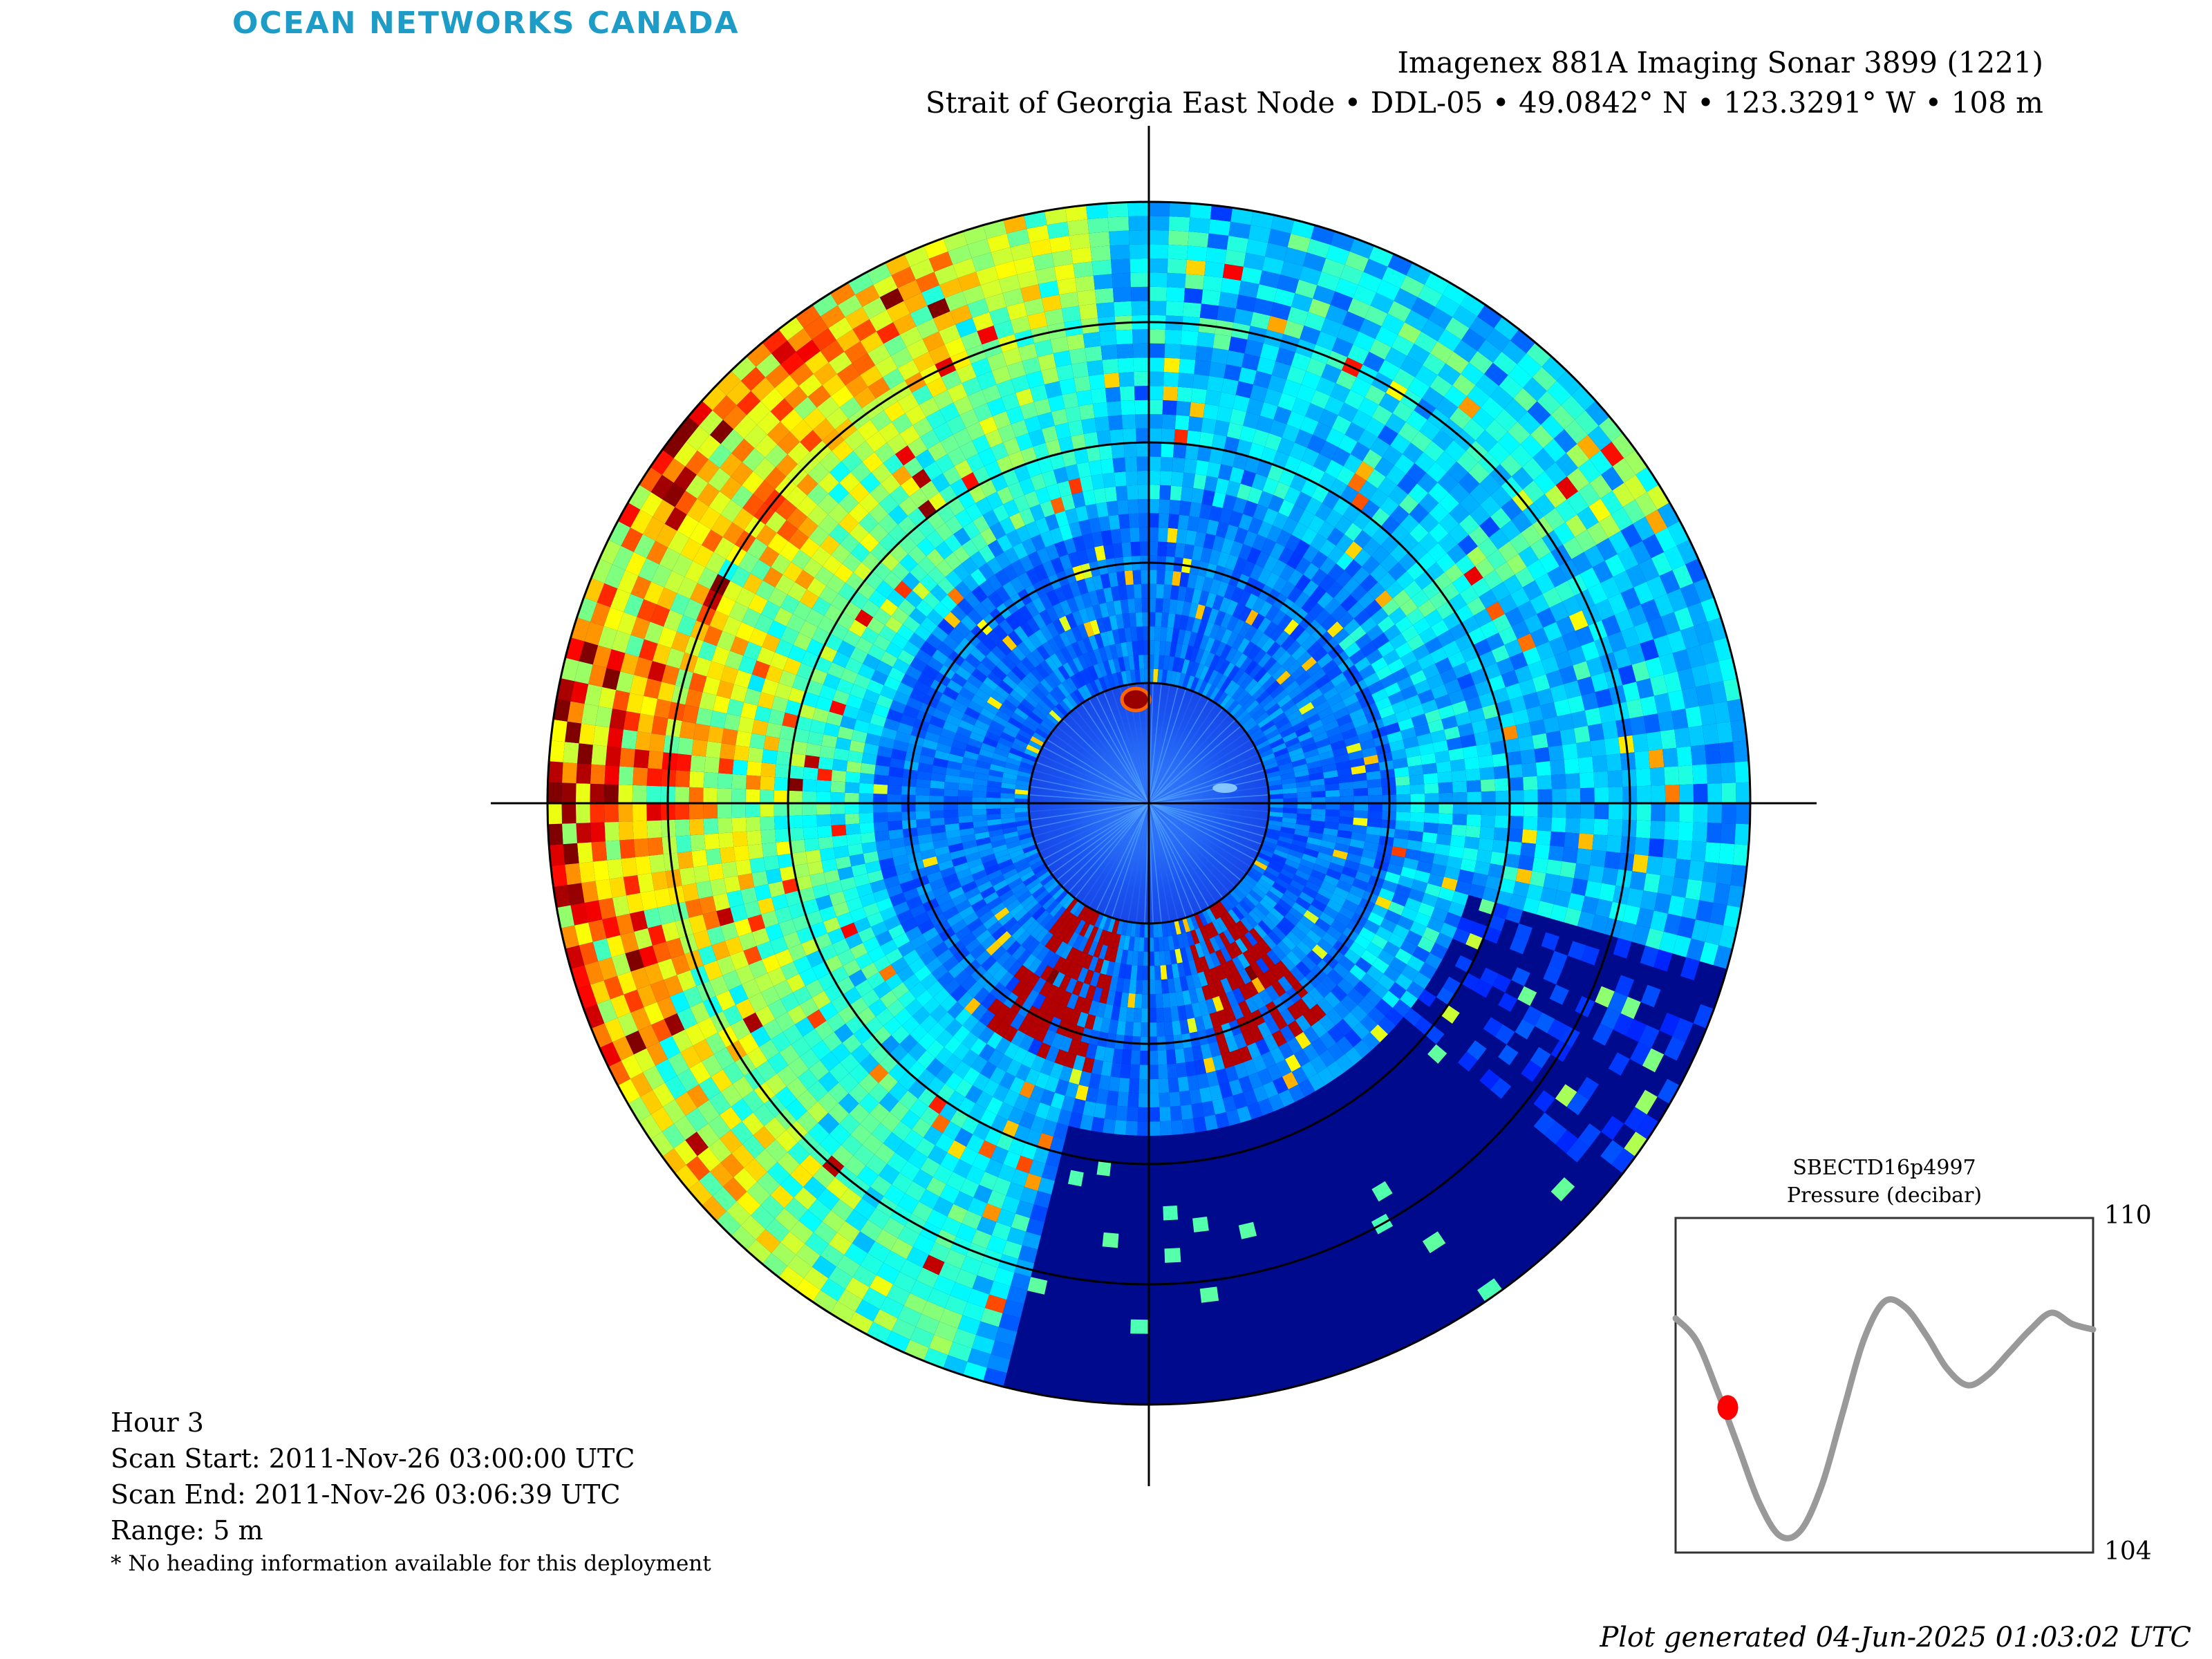  I want to click on pressure-inset-chart, so click(1885, 1385).